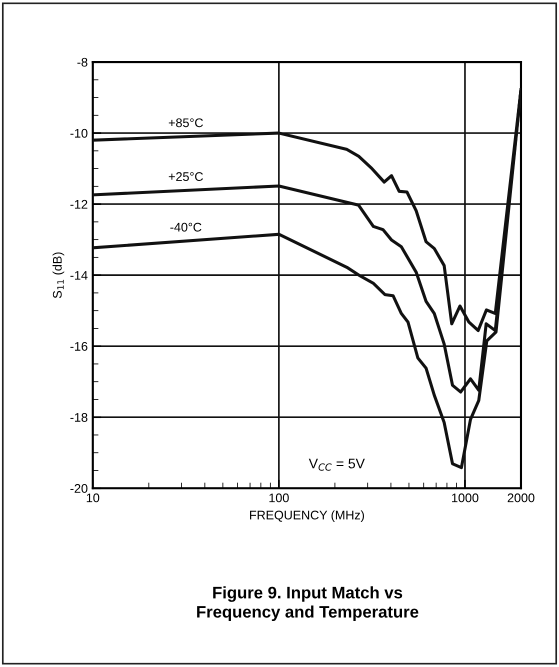  What do you see at coordinates (307, 516) in the screenshot?
I see `x-axis-title: FREQUENCY (MHz)` at bounding box center [307, 516].